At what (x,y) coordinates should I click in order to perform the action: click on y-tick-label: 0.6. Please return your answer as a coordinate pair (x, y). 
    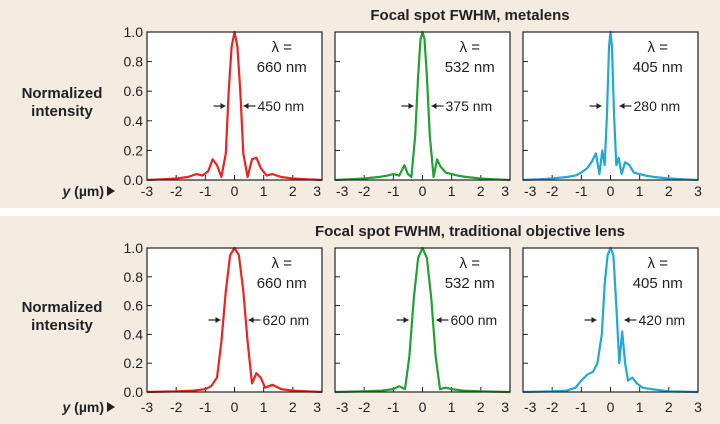
    Looking at the image, I should click on (134, 306).